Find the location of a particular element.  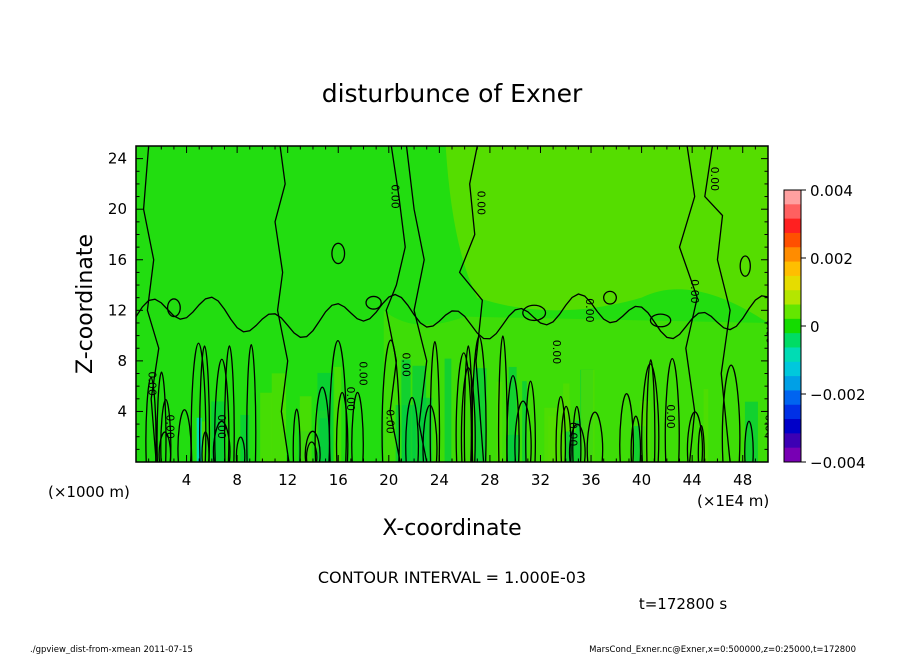

x-tick-label: 32 is located at coordinates (540, 480).